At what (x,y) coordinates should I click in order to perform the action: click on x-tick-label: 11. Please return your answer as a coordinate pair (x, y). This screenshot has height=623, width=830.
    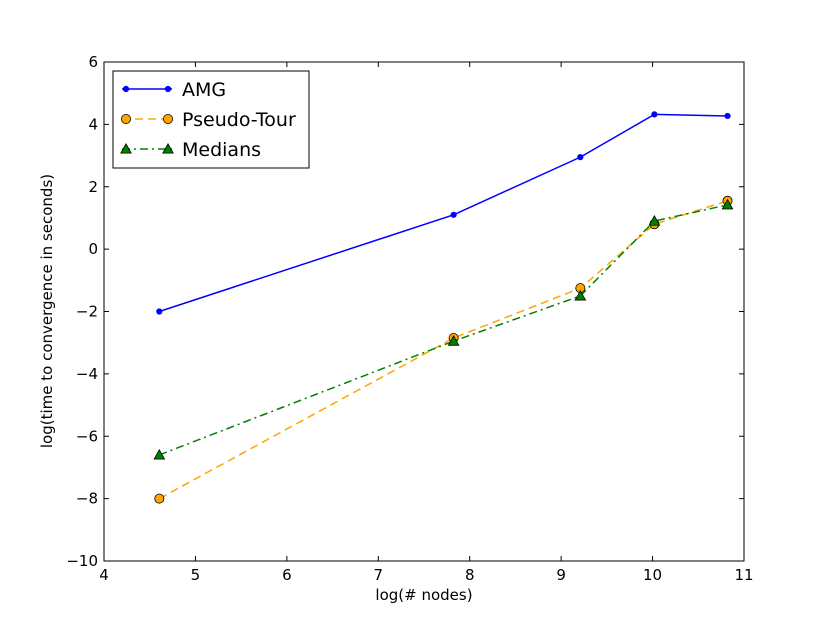
    Looking at the image, I should click on (743, 575).